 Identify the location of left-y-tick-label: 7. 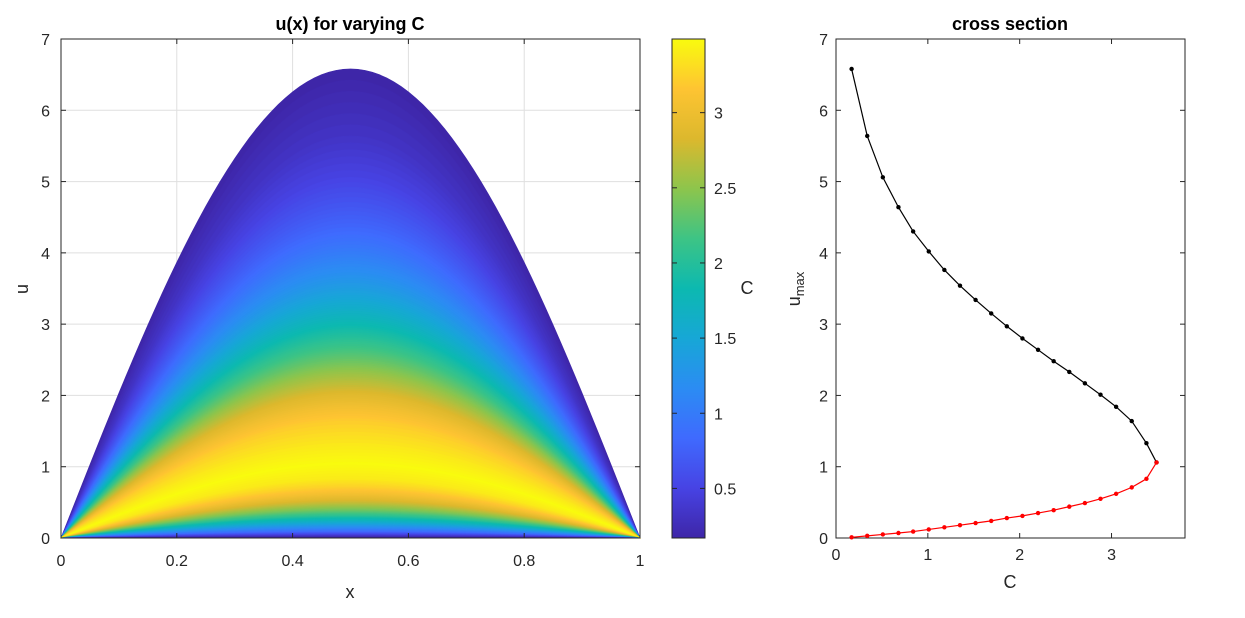
(45, 40).